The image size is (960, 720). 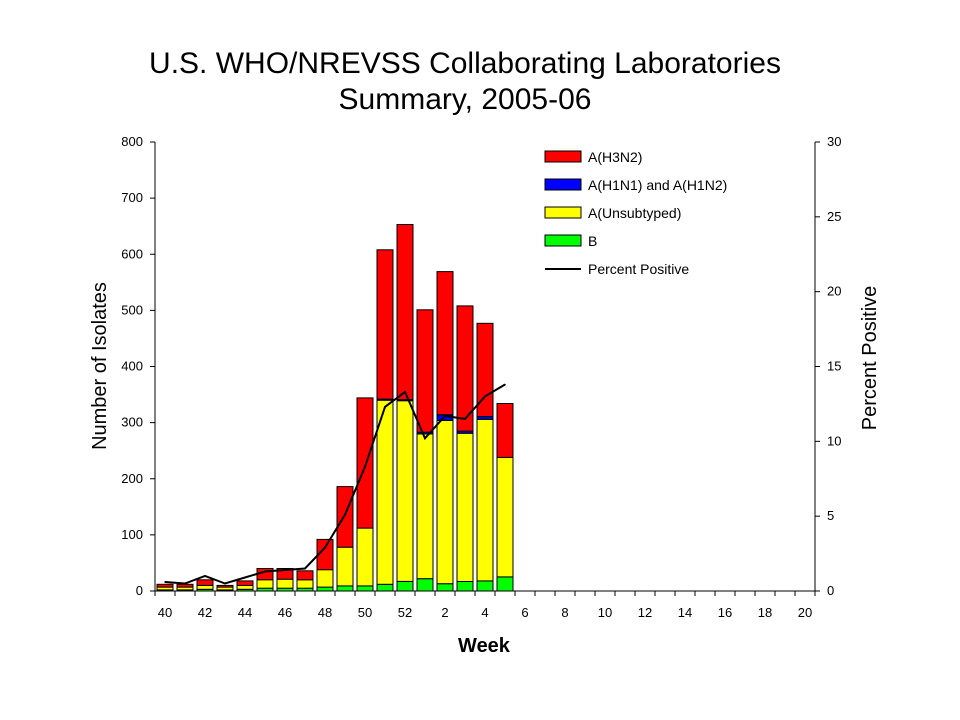 I want to click on y-tick-label-600: 600, so click(x=132, y=253).